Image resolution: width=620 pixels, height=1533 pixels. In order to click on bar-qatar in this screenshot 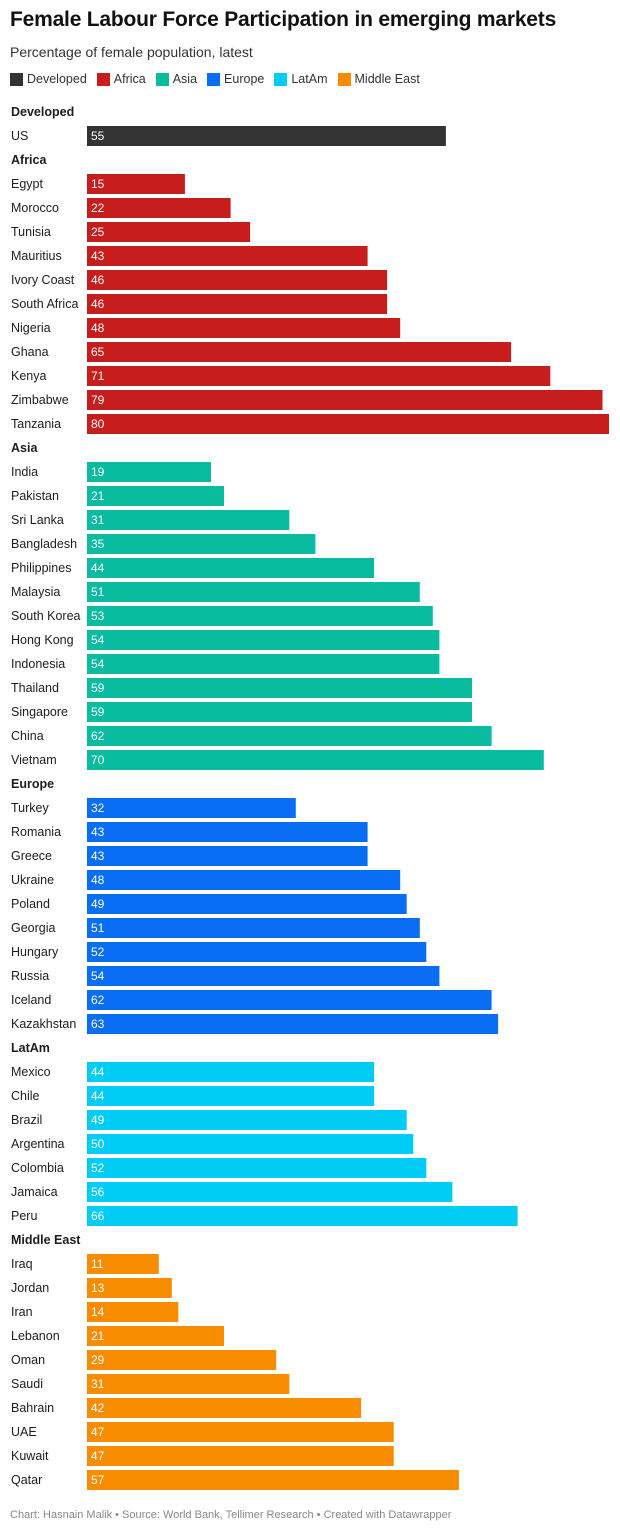, I will do `click(273, 1480)`.